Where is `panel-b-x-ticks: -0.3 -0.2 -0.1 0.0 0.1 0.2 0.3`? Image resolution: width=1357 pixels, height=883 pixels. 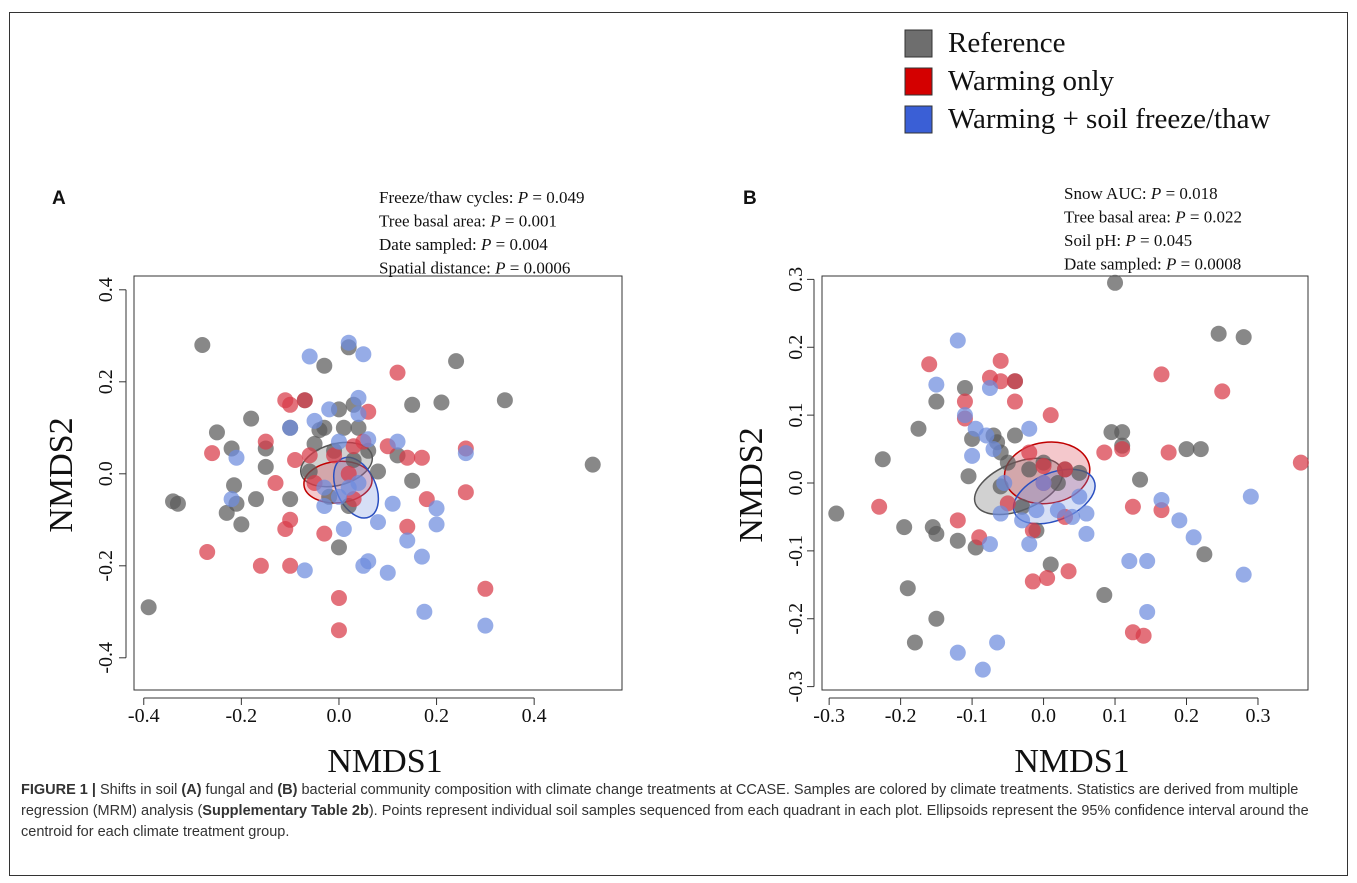
panel-b-x-ticks: -0.3 -0.2 -0.1 0.0 0.1 0.2 0.3 is located at coordinates (1041, 712).